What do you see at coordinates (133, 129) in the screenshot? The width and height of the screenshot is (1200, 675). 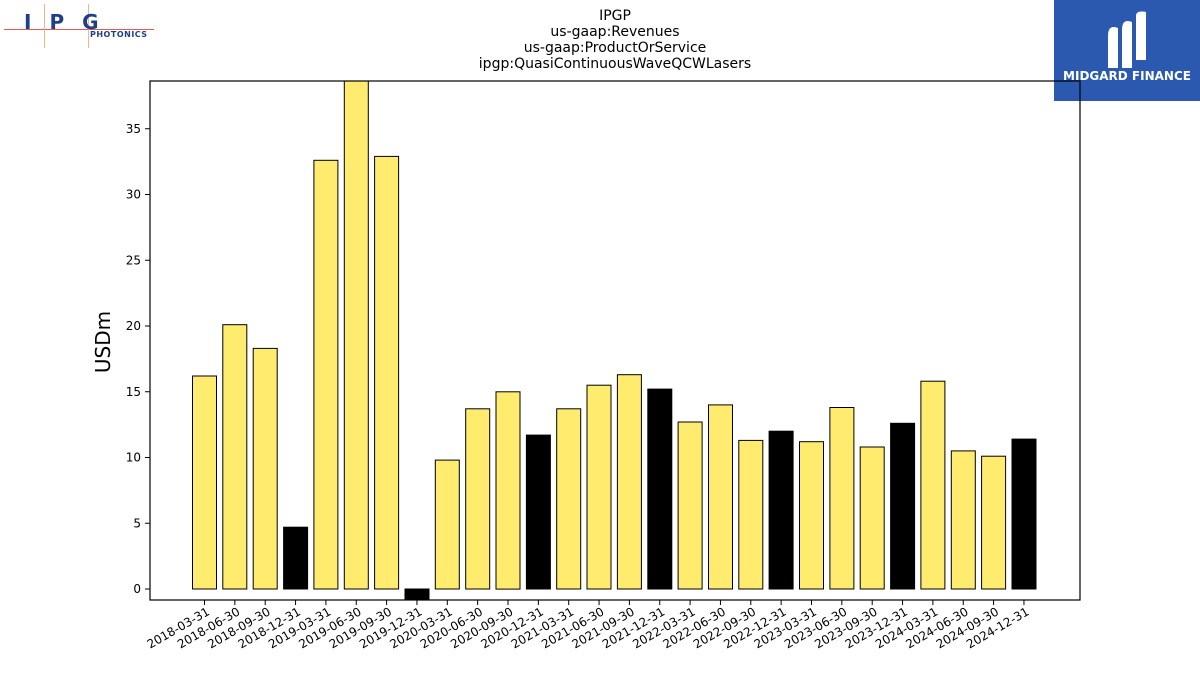 I see `y-tick-label: 35` at bounding box center [133, 129].